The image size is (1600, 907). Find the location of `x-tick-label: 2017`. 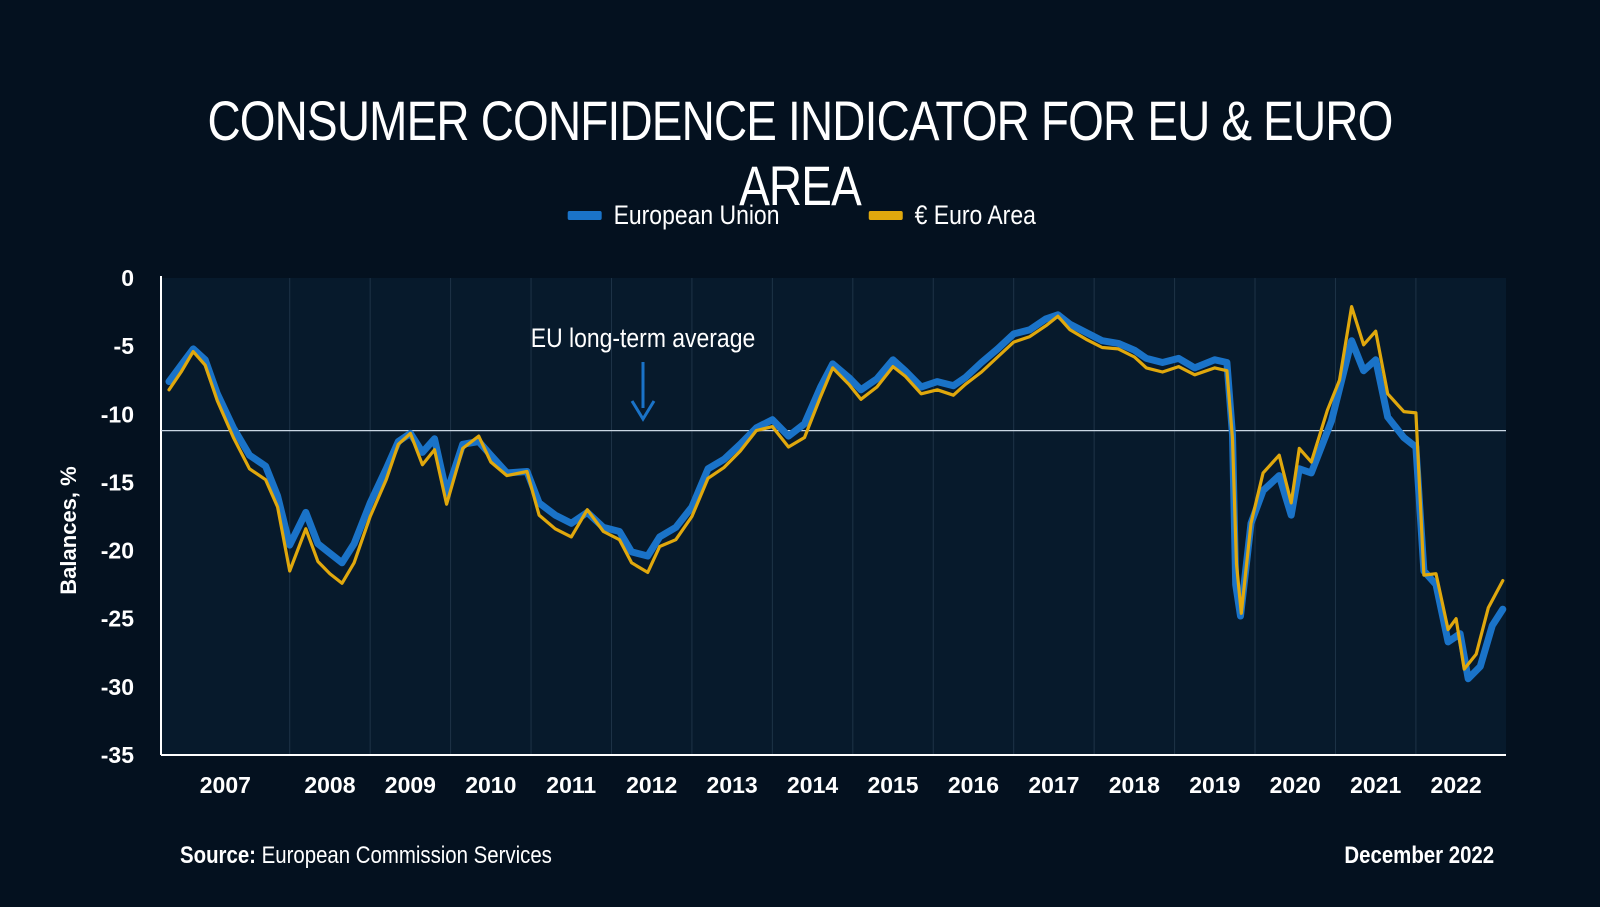

x-tick-label: 2017 is located at coordinates (1053, 785).